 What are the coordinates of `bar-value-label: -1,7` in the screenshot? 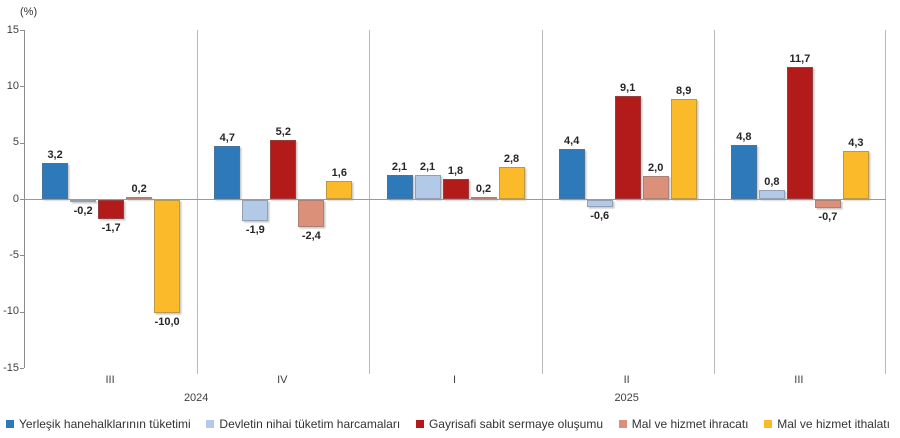 It's located at (111, 228).